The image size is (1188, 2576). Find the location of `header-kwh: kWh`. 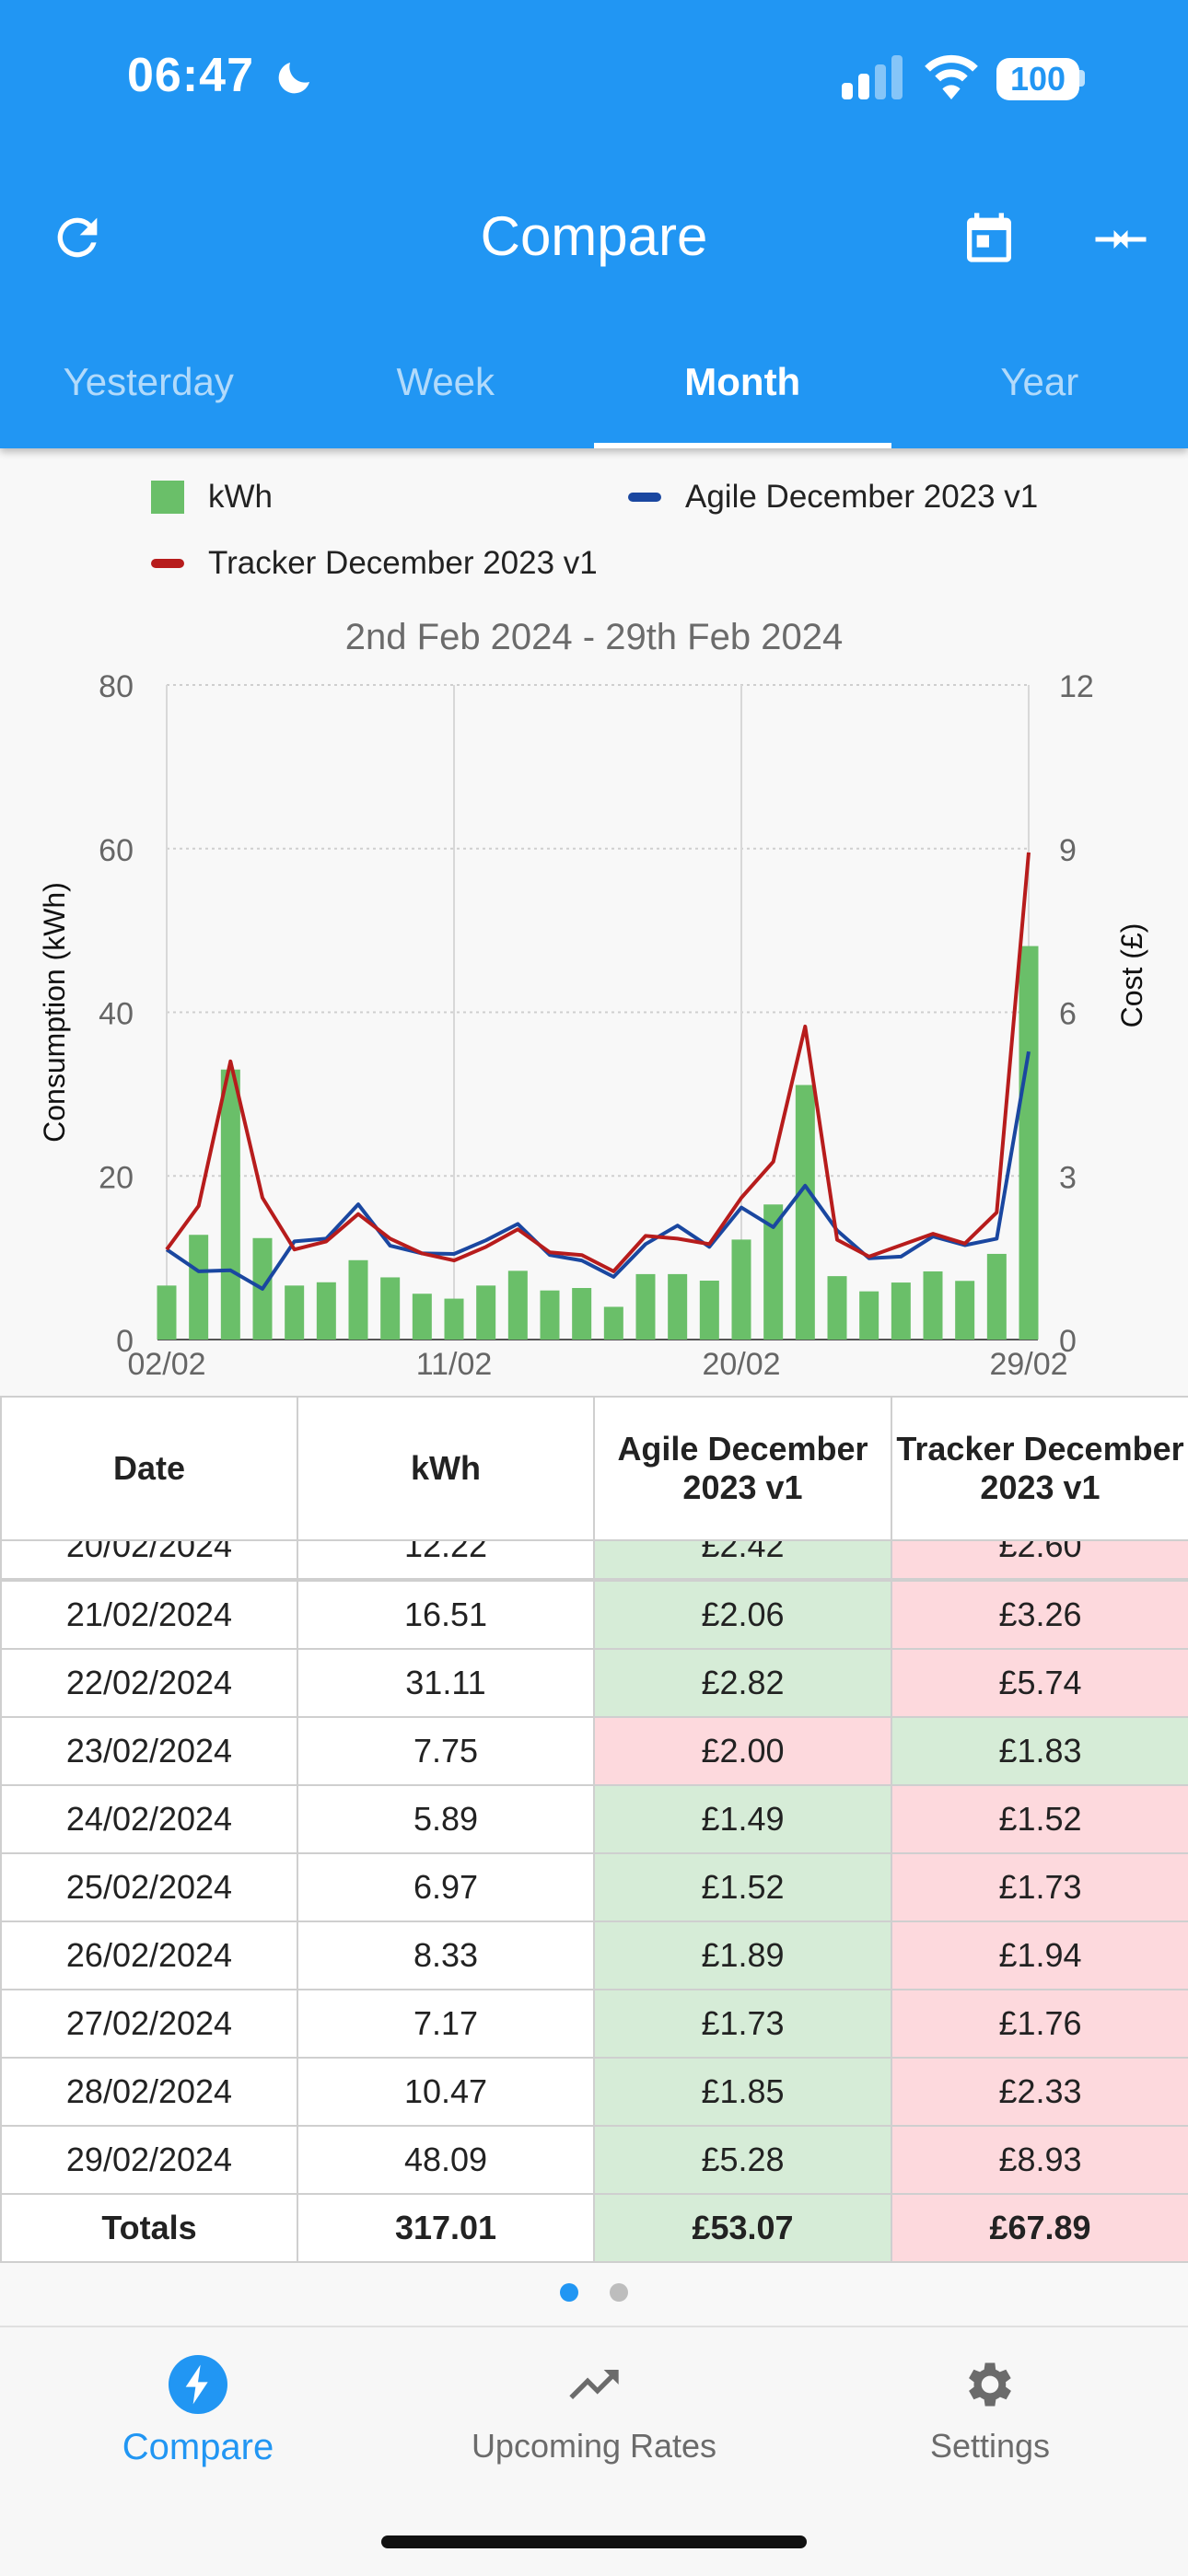

header-kwh: kWh is located at coordinates (445, 1468).